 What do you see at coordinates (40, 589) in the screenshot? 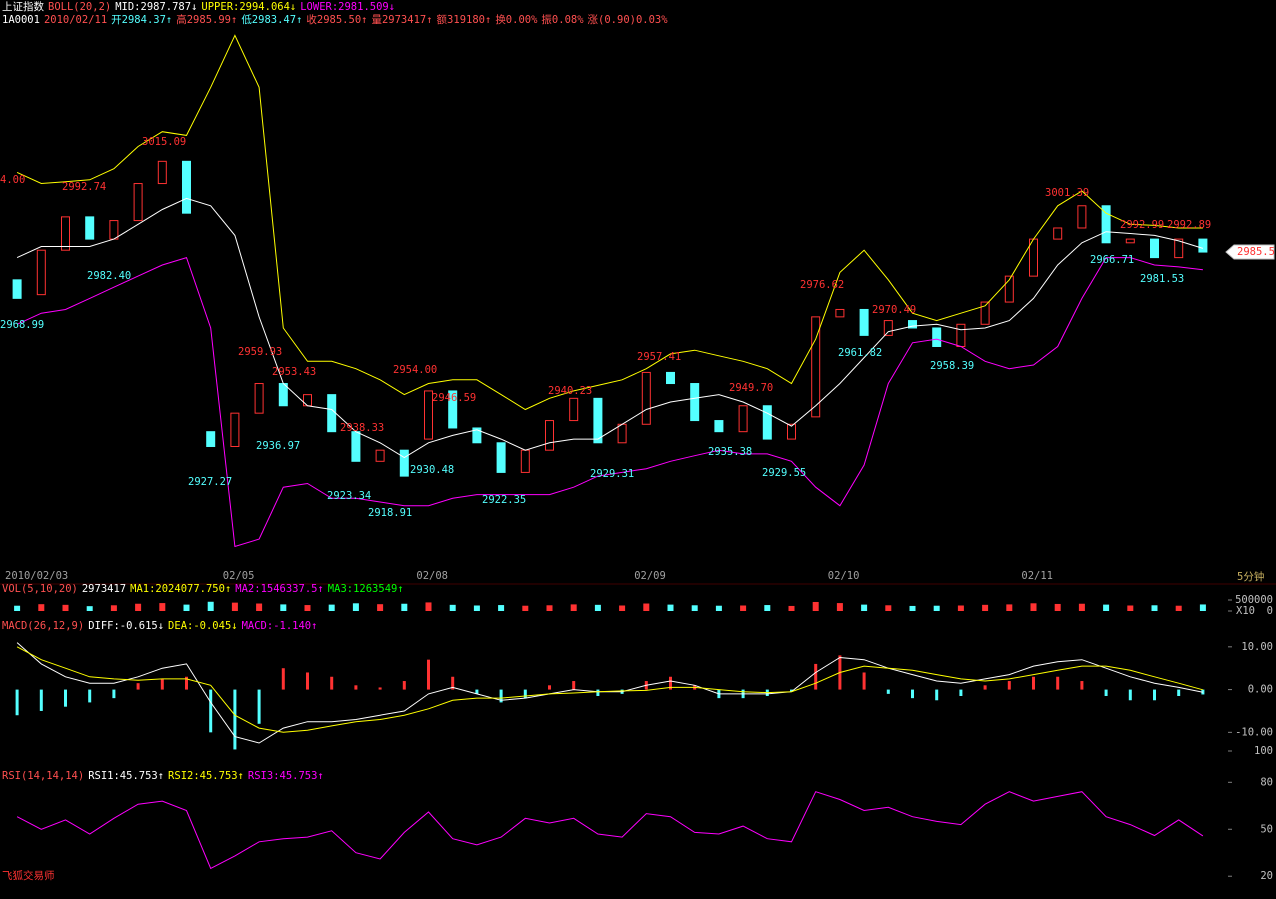
I see `legend-item: VOL(5,10,20)` at bounding box center [40, 589].